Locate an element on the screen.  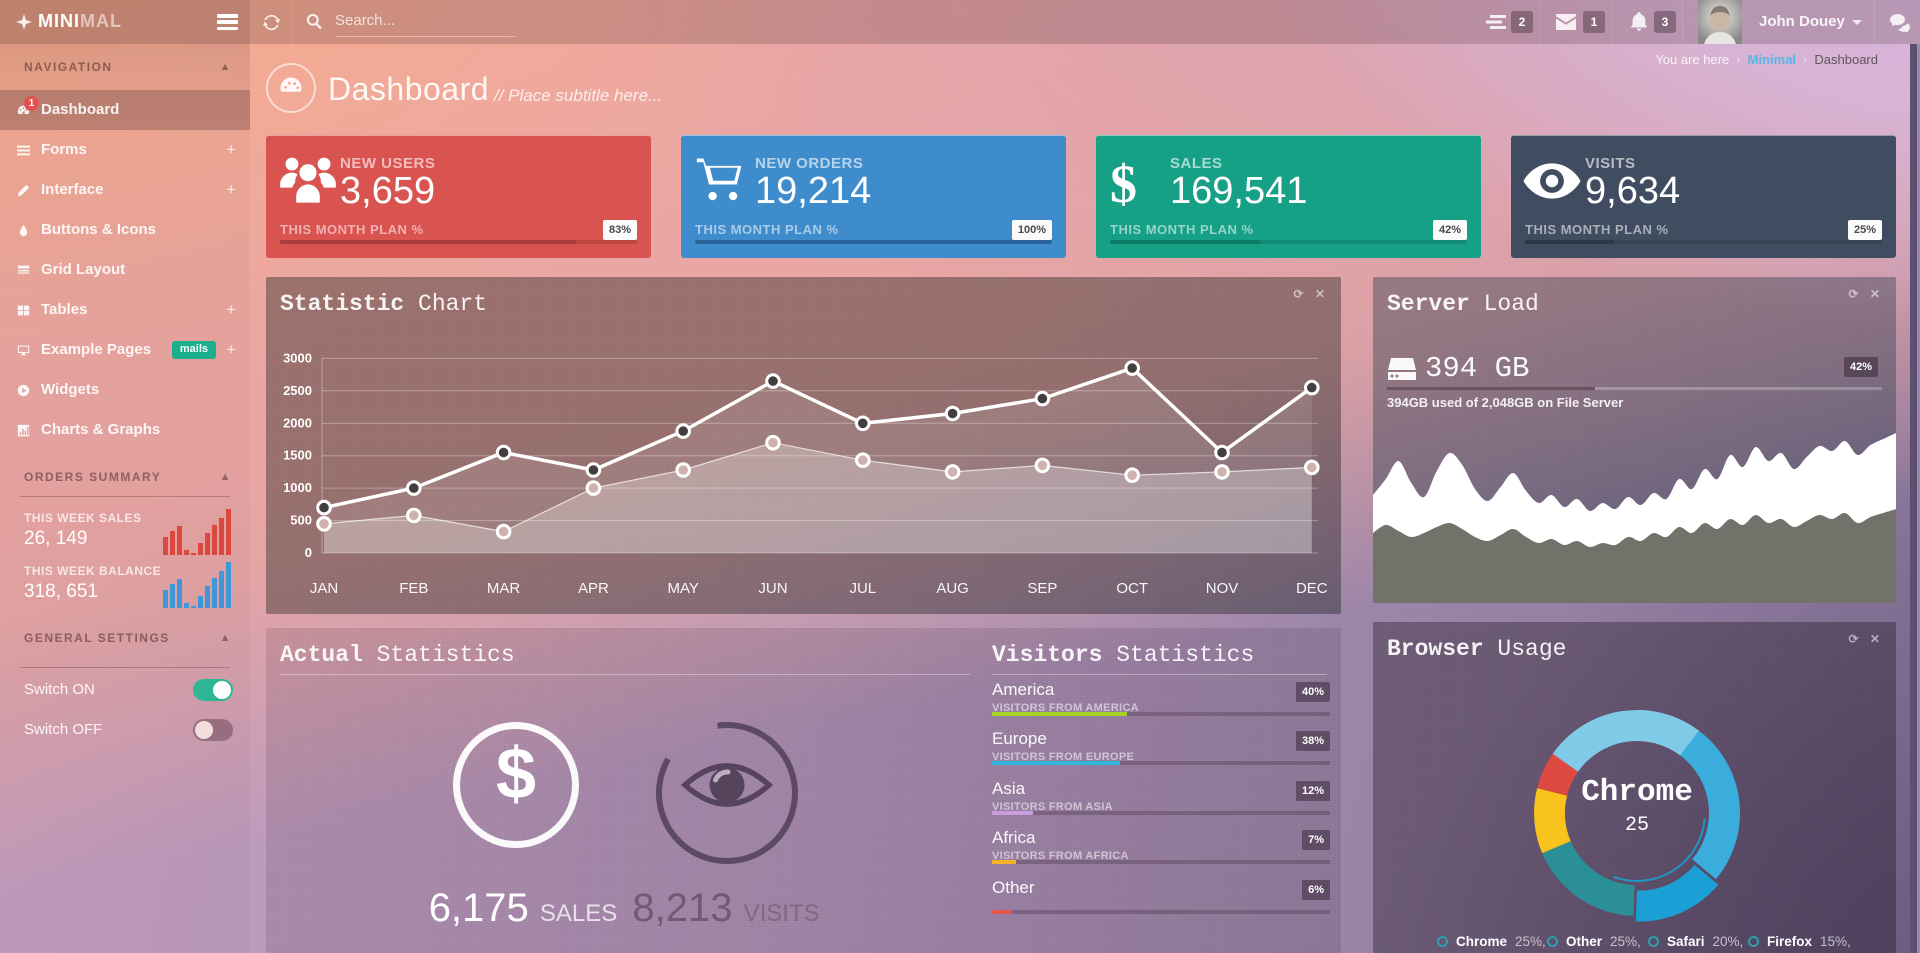
svg-text: MAR is located at coordinates (503, 588).